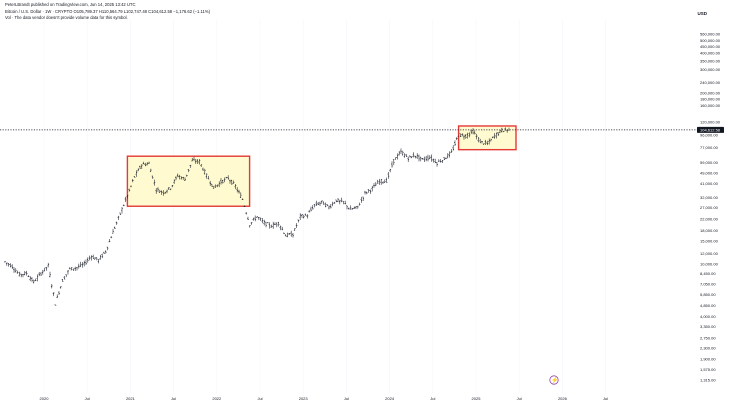  I want to click on y-tick-label: 300,000.00, so click(710, 69).